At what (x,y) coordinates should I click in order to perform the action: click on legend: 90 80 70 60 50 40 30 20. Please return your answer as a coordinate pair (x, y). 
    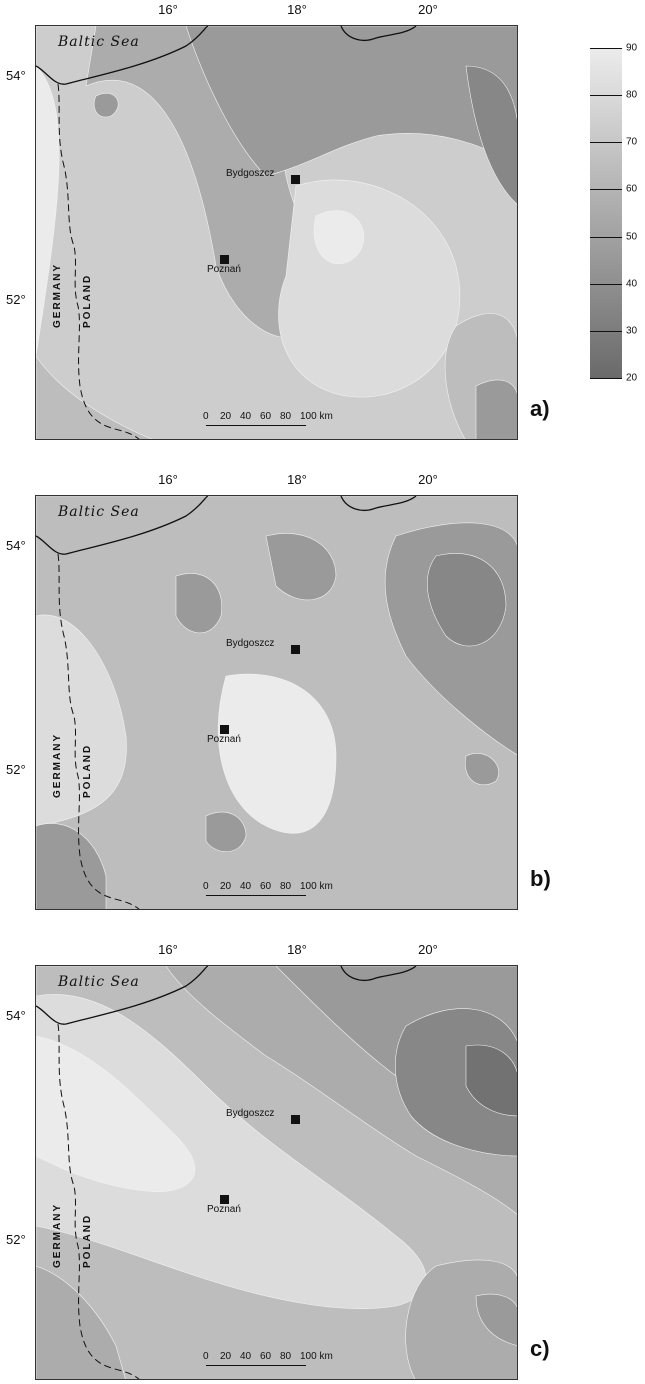
    Looking at the image, I should click on (617, 213).